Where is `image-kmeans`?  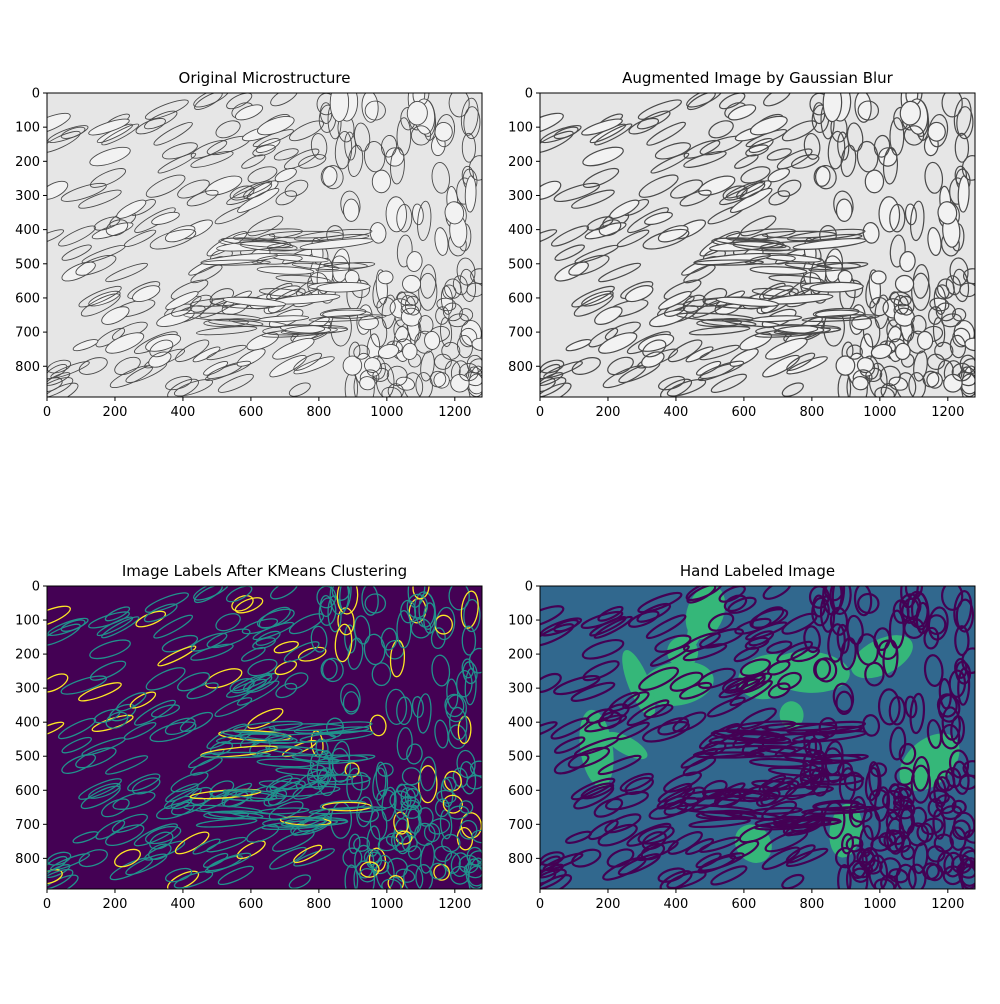
image-kmeans is located at coordinates (264, 737).